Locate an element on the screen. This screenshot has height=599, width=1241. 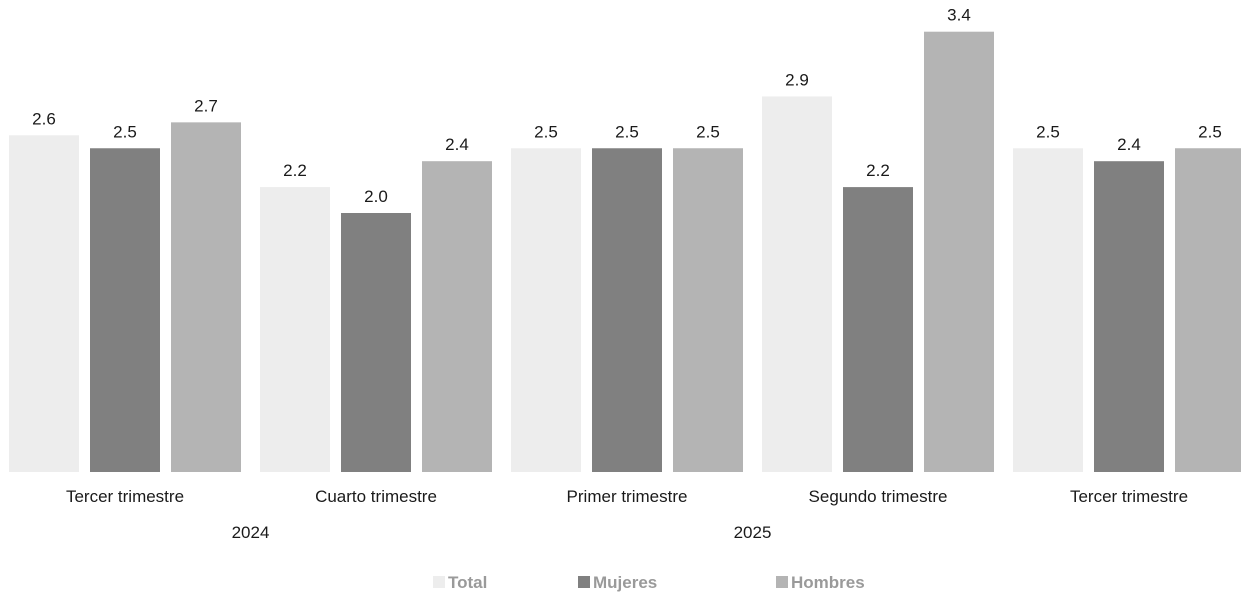
data-label-total-1: 2.2 is located at coordinates (295, 170).